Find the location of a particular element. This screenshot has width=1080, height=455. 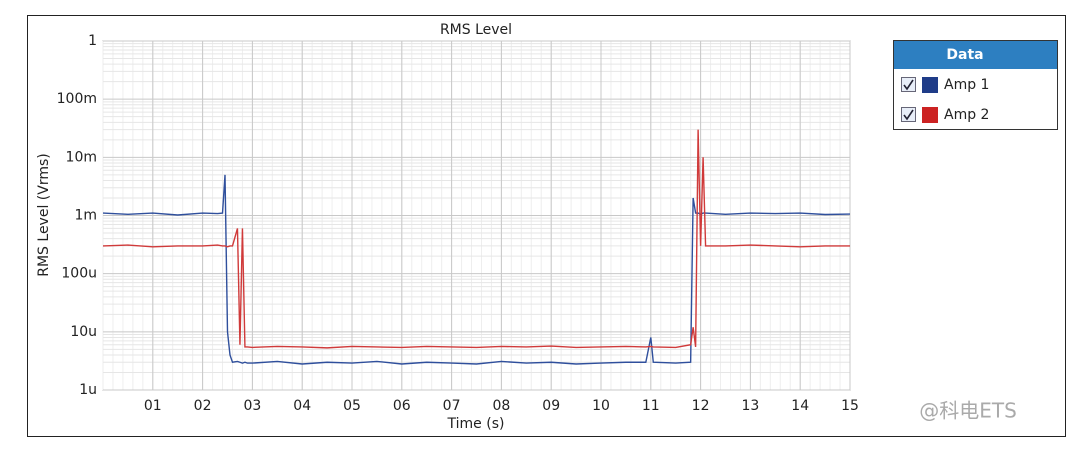

x-tick-label: 13 is located at coordinates (750, 406).